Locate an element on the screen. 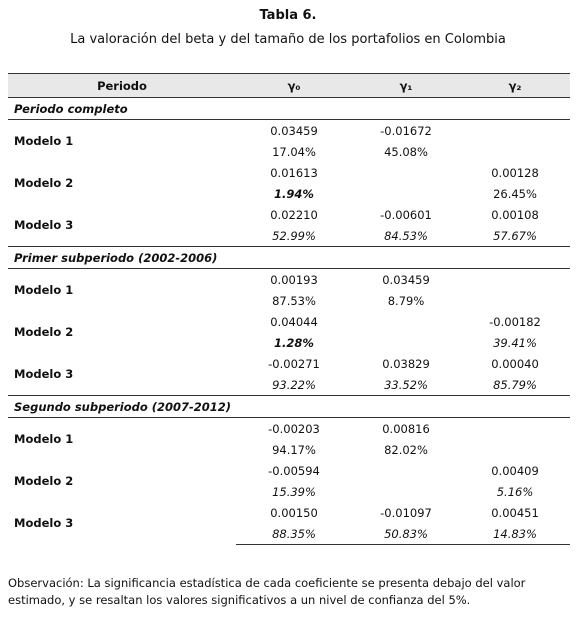 Image resolution: width=576 pixels, height=618 pixels. pval-cell: 39.41% is located at coordinates (515, 342).